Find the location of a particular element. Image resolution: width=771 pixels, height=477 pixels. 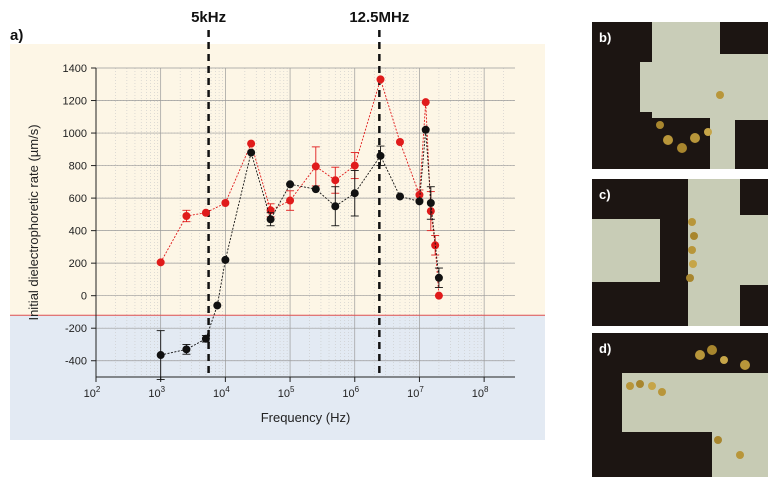

y-tick-label: 600 is located at coordinates (78, 199).